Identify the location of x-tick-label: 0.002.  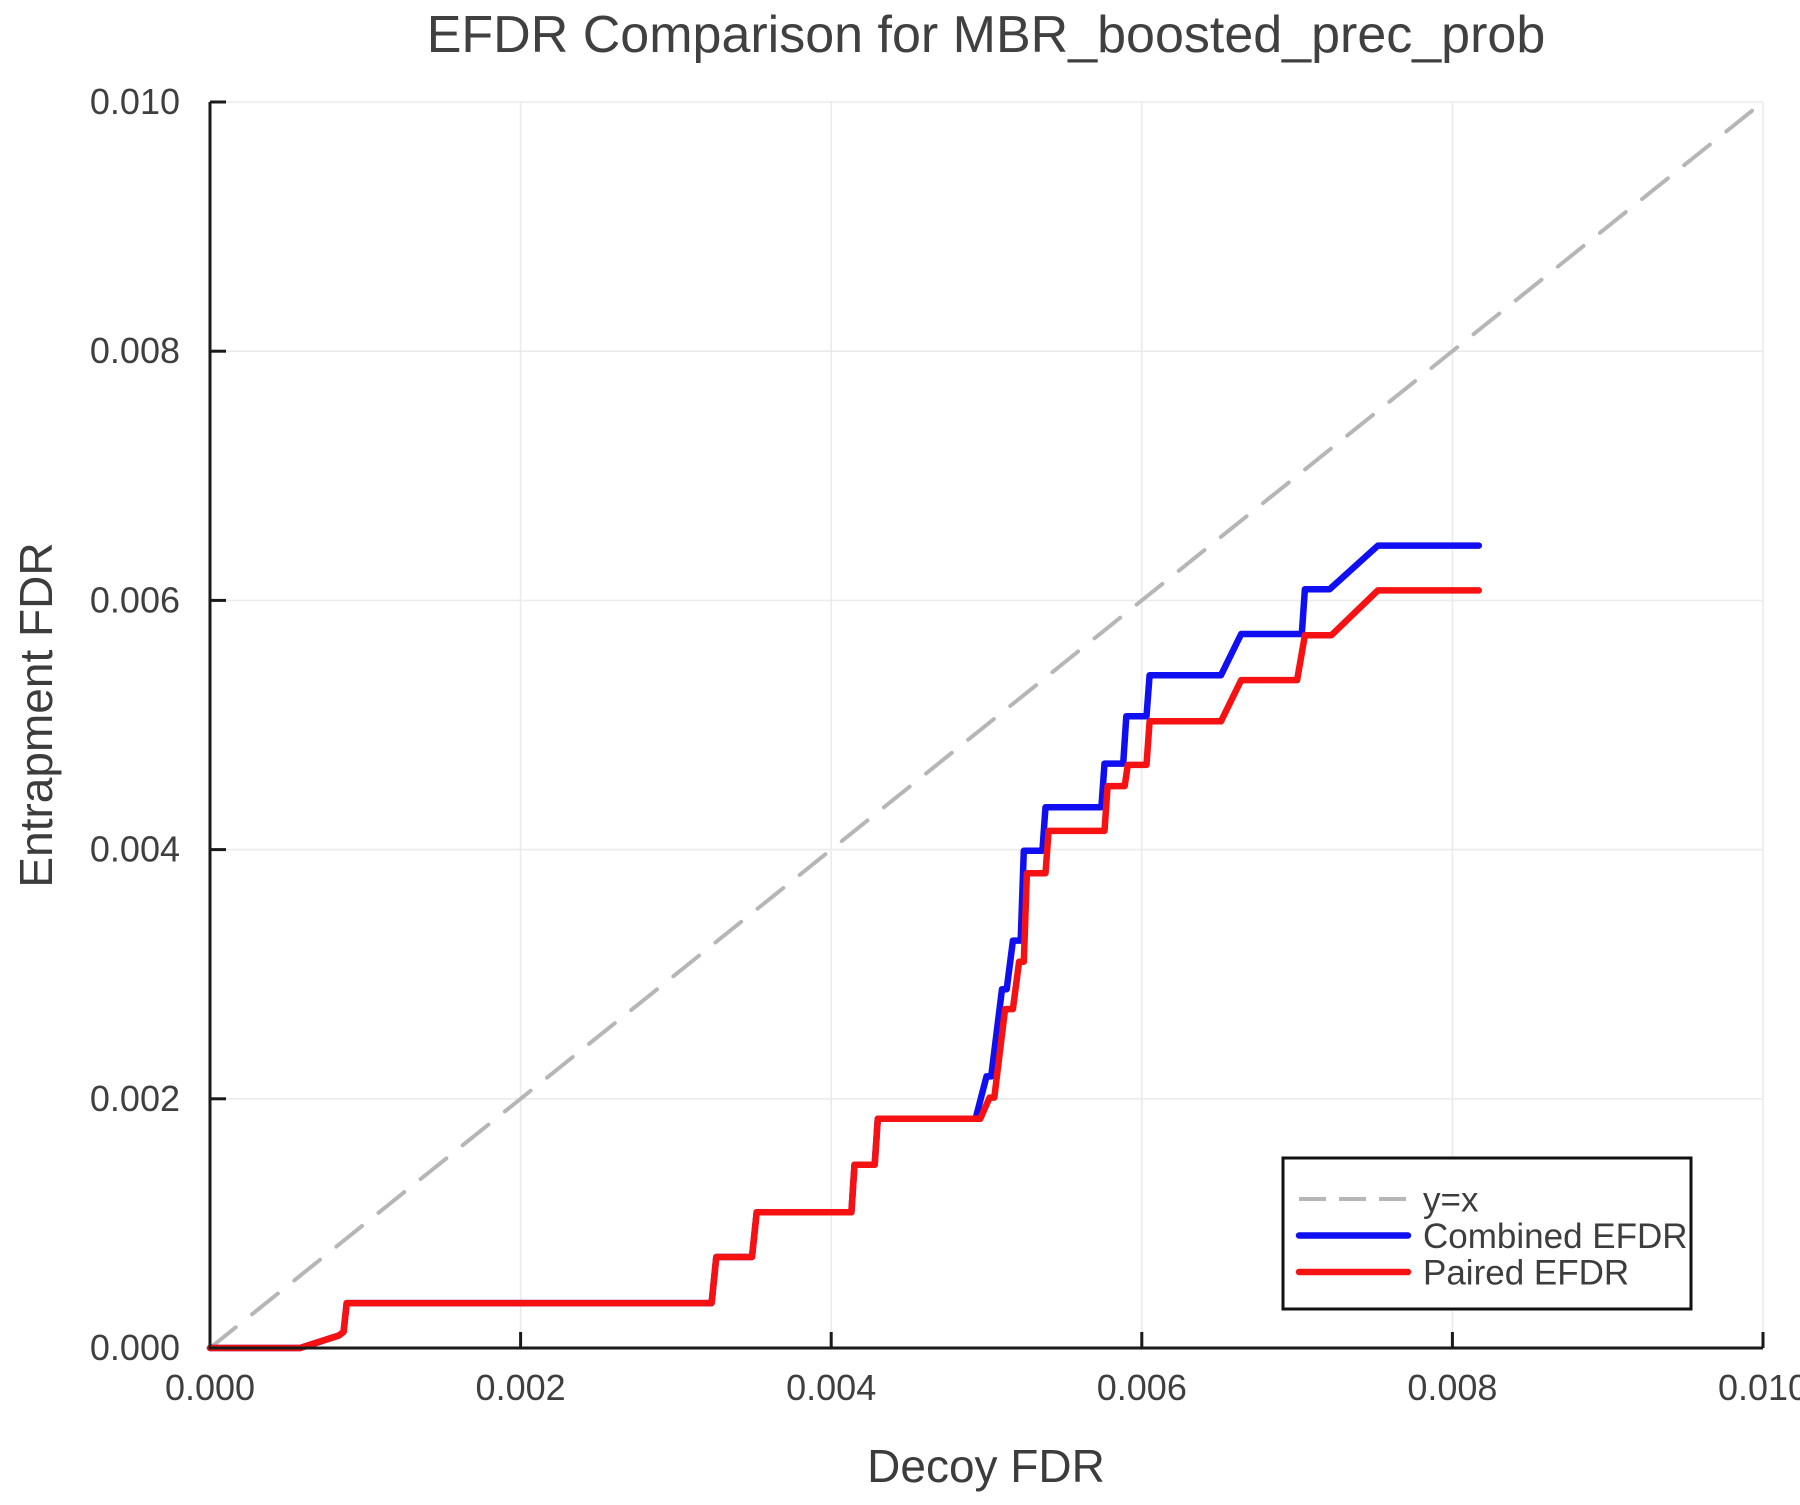
(521, 1387).